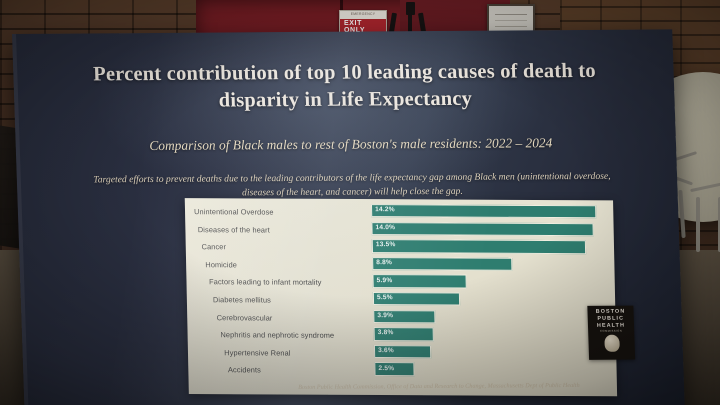  What do you see at coordinates (385, 351) in the screenshot?
I see `bar-value-label: 3.6%` at bounding box center [385, 351].